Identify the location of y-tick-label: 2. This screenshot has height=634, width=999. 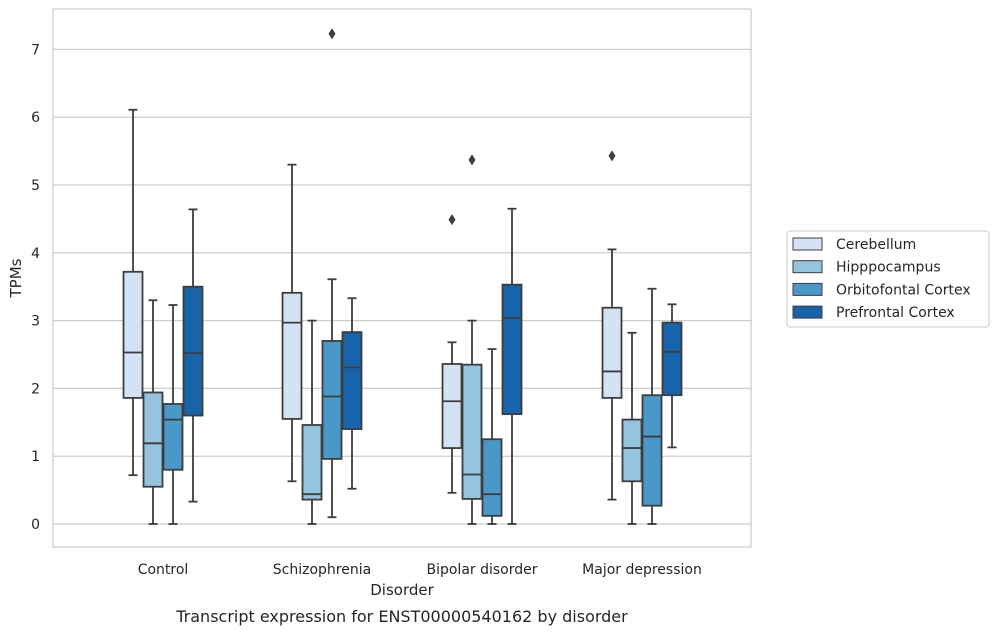
(35, 389).